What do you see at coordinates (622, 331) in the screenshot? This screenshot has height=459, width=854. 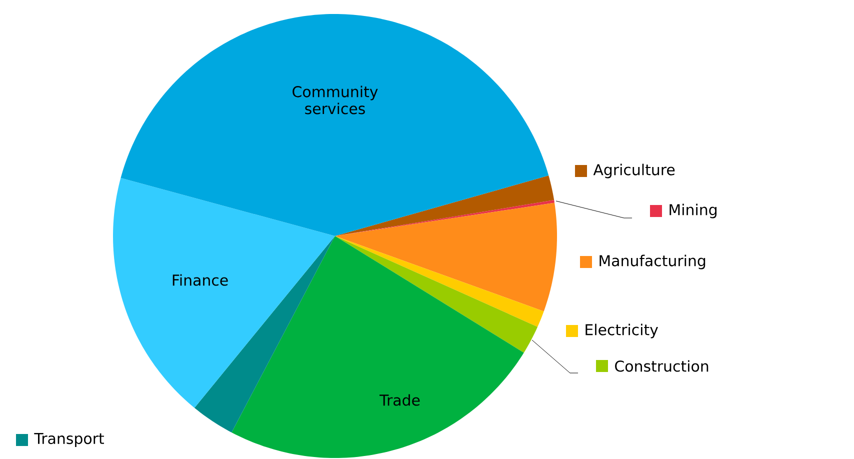 I see `legend-label: Electricity` at bounding box center [622, 331].